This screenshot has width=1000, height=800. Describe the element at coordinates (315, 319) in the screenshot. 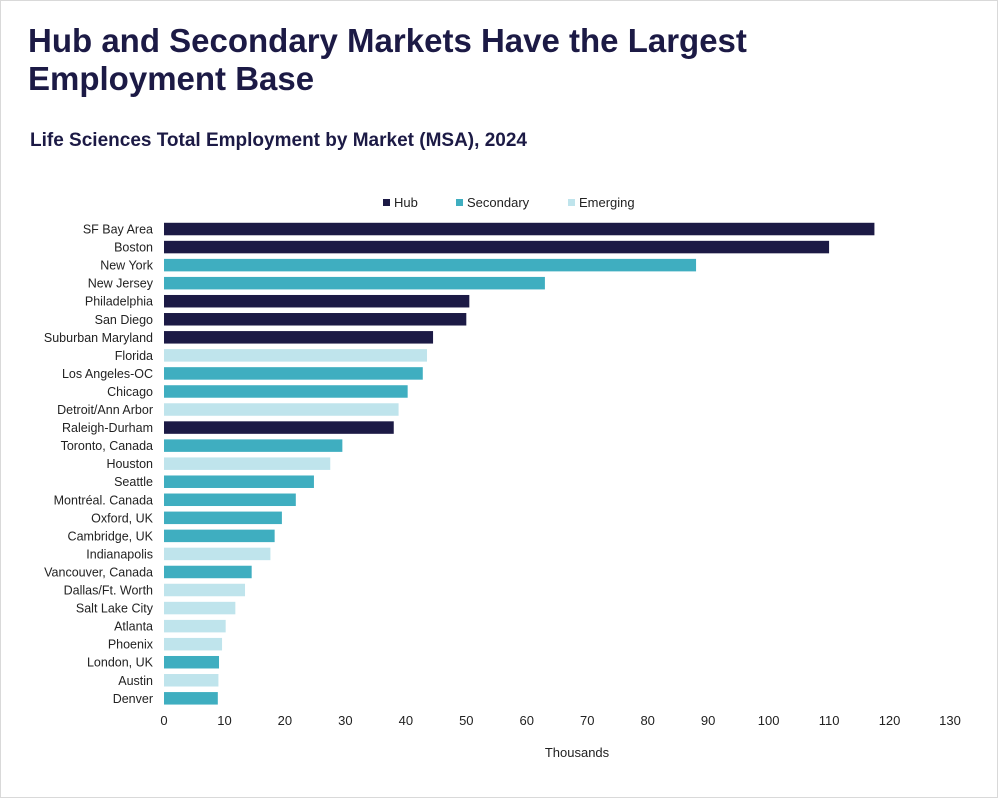

I see `bar-san-diego` at that location.